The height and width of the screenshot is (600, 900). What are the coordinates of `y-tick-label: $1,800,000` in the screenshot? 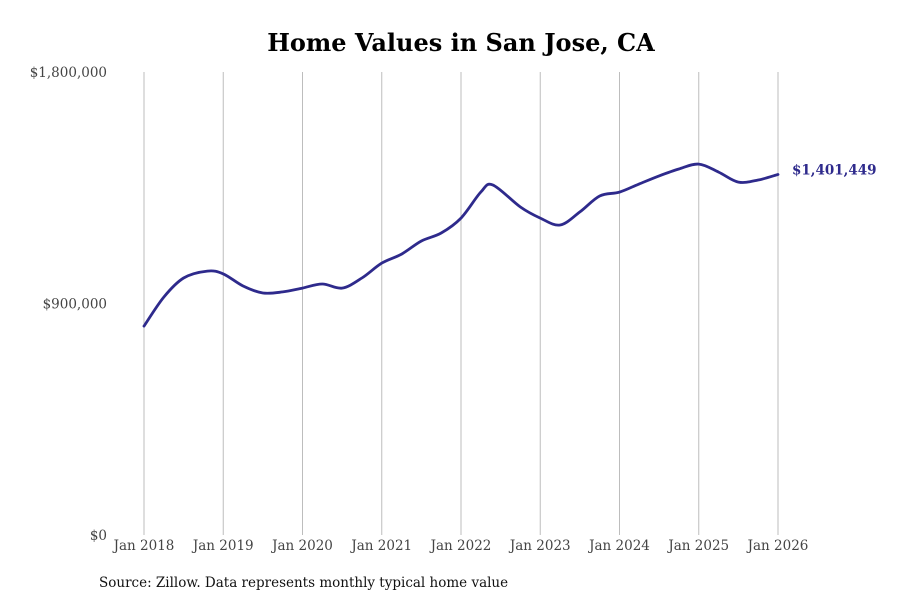 It's located at (68, 73).